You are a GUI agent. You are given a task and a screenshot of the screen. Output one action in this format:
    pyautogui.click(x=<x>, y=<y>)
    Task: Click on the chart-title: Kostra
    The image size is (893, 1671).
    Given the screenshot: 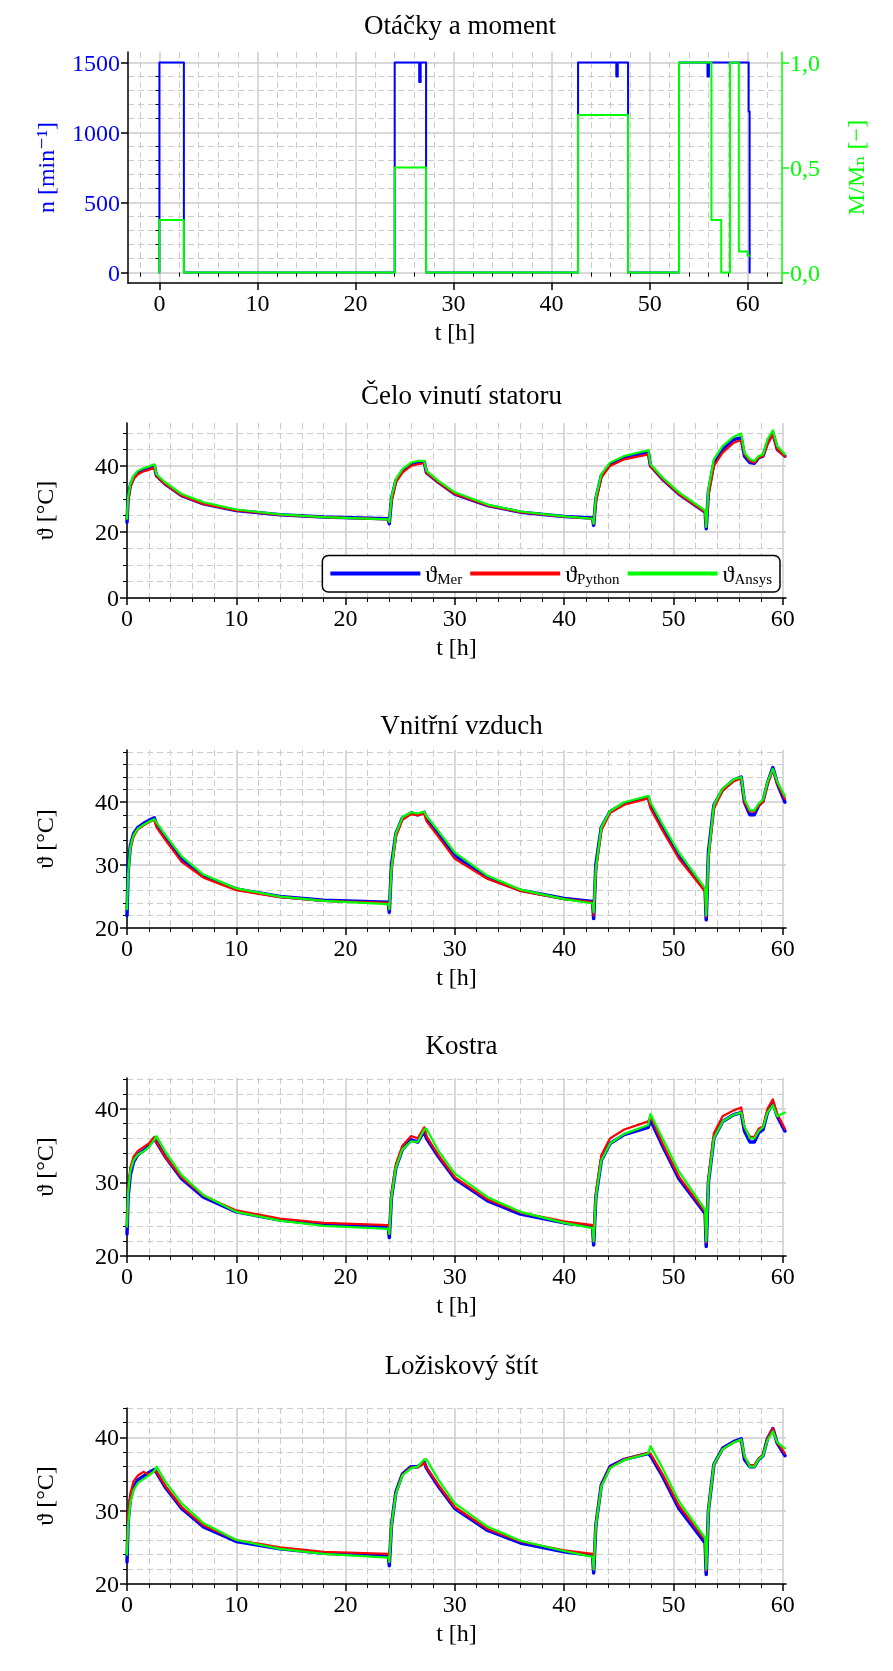 What is the action you would take?
    pyautogui.click(x=461, y=1044)
    